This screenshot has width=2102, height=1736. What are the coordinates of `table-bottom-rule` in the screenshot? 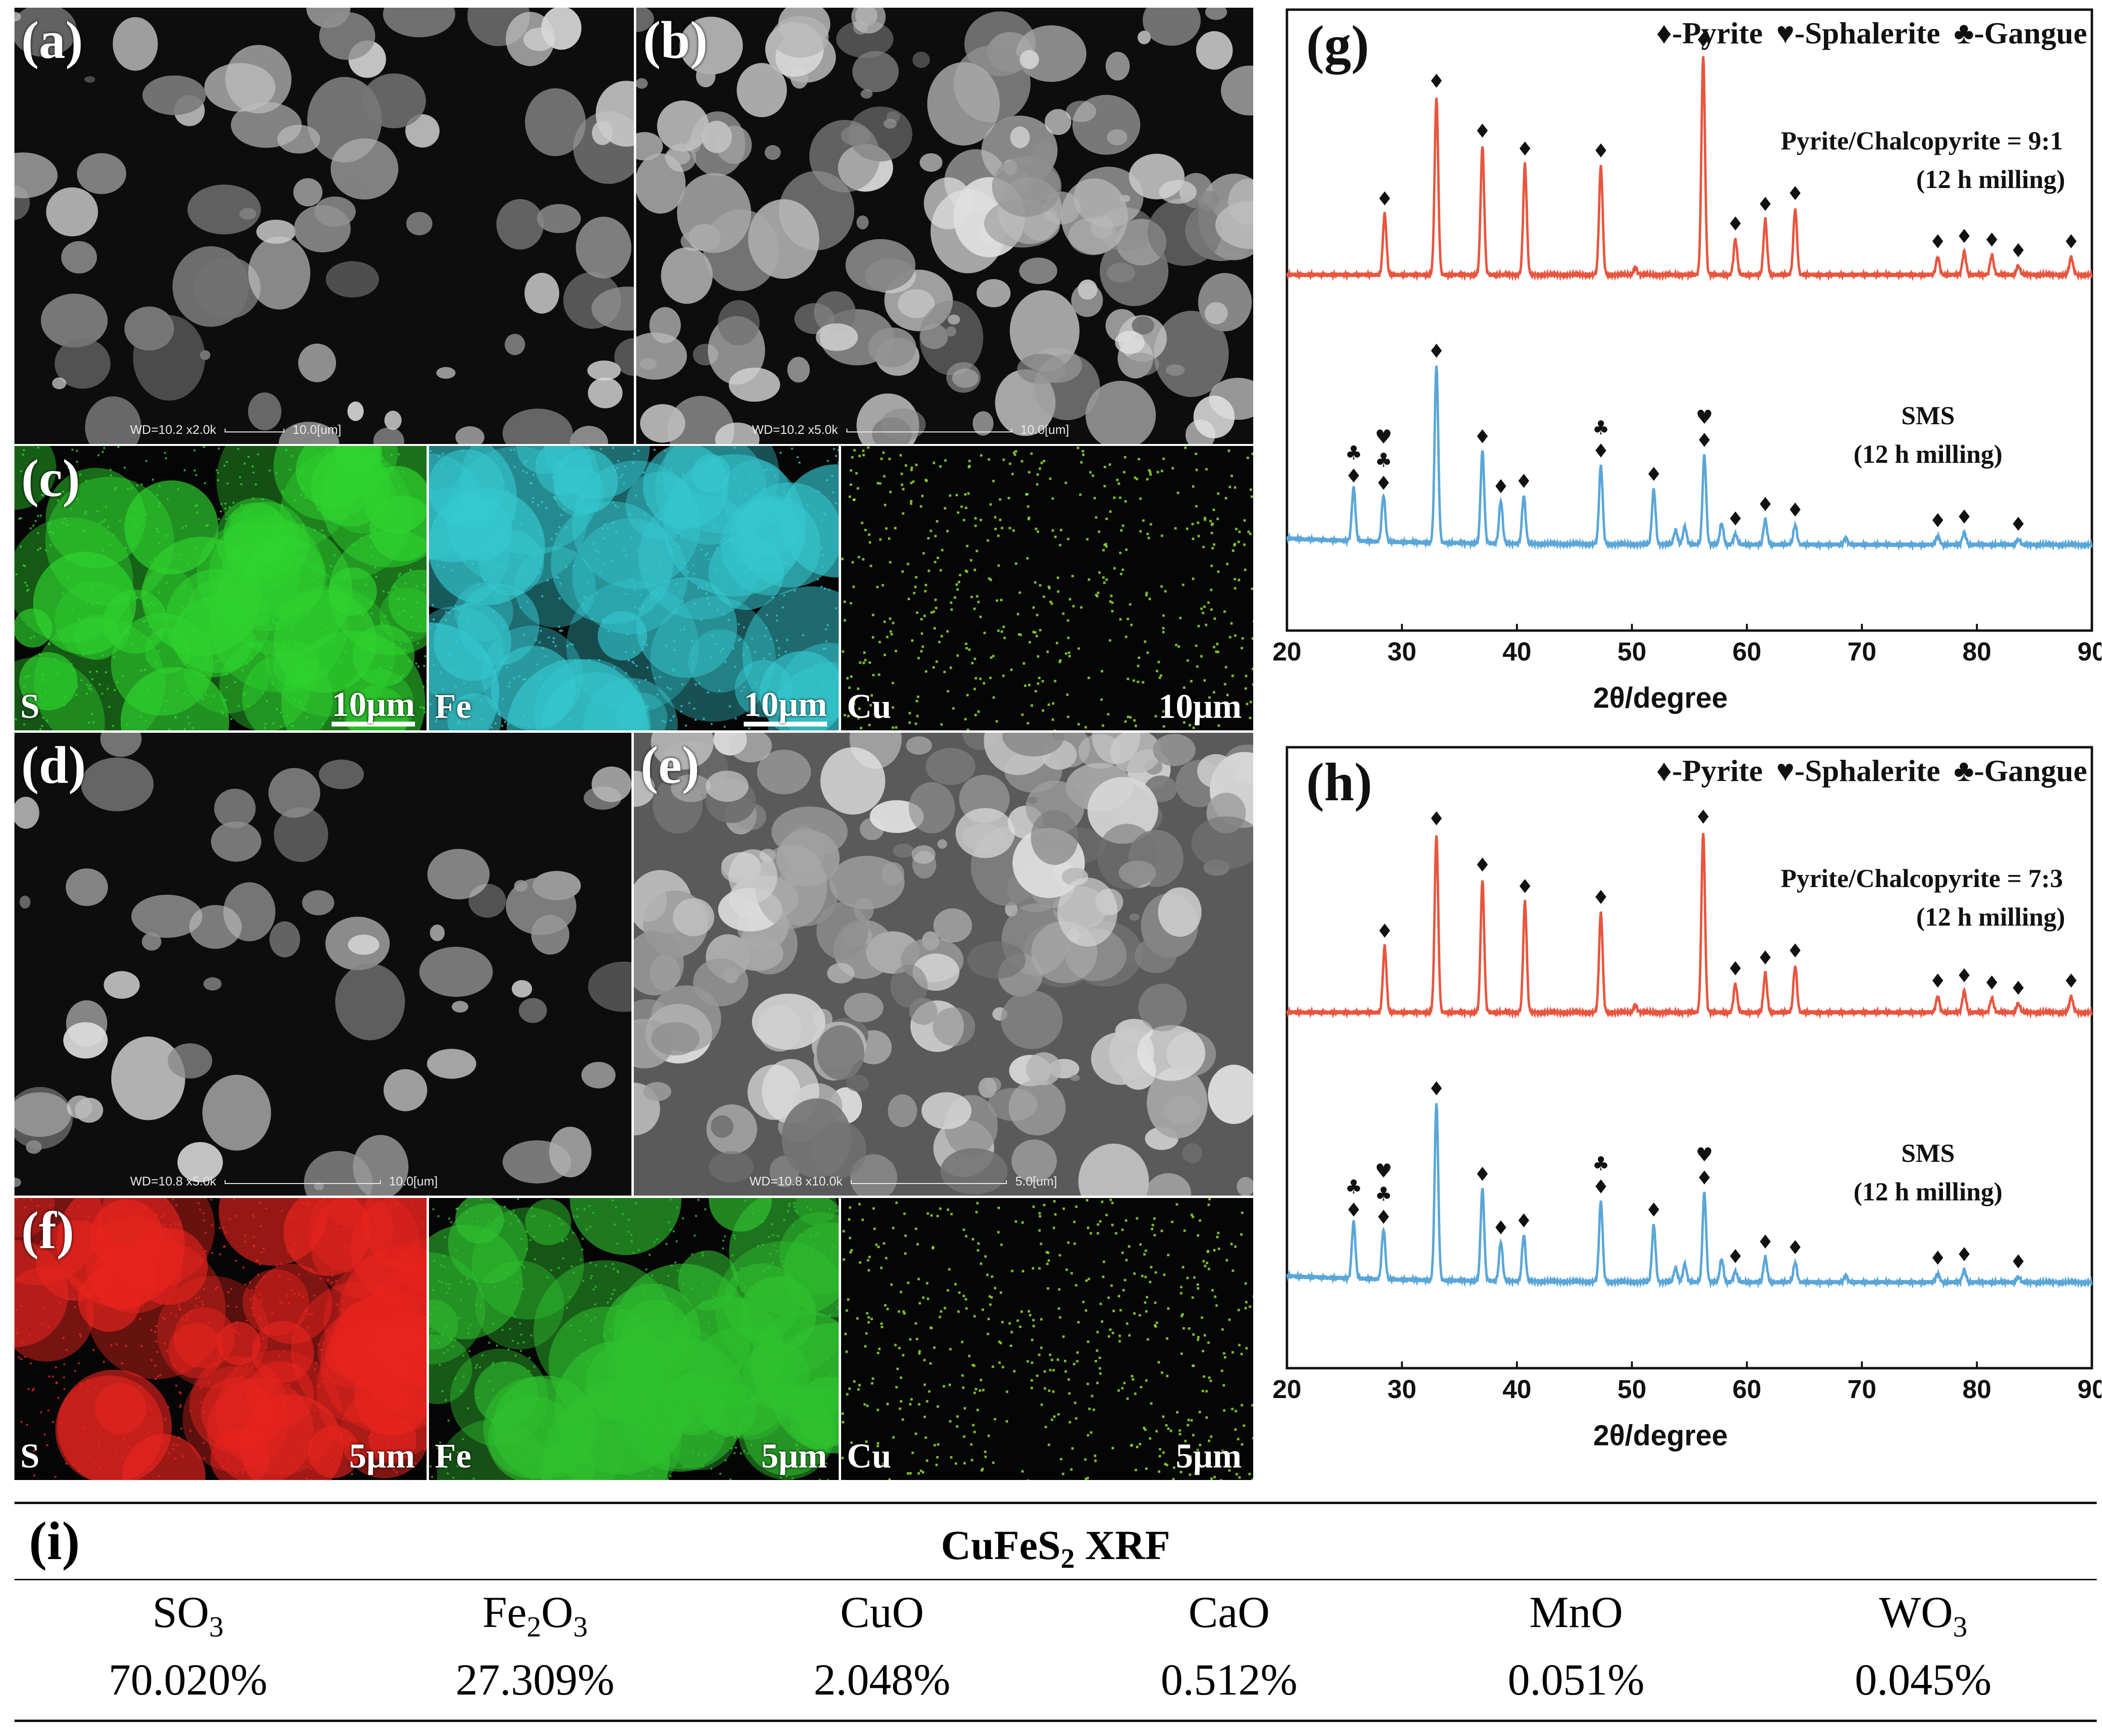 It's located at (1055, 1721).